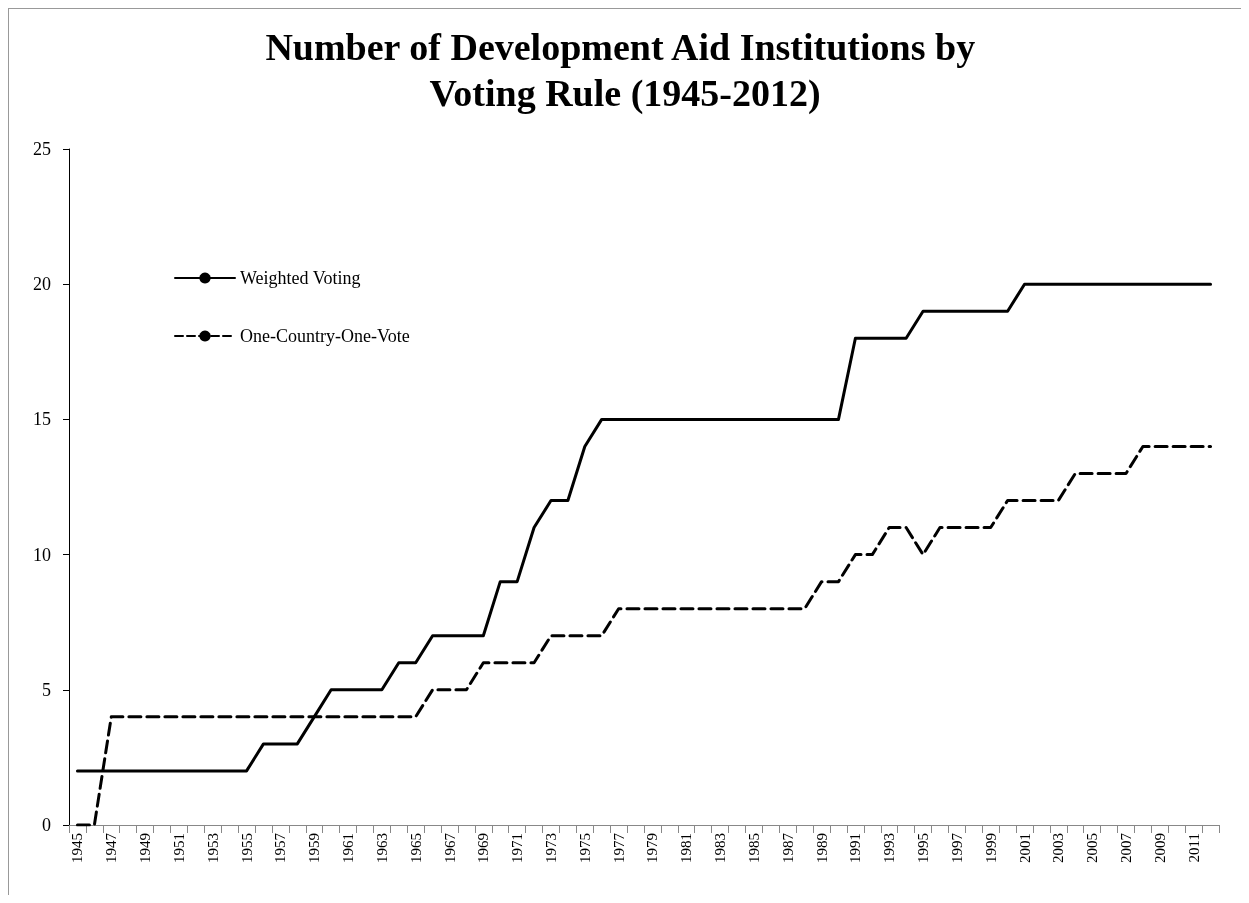 This screenshot has height=903, width=1249. Describe the element at coordinates (517, 848) in the screenshot. I see `x-tick-label: 1971` at that location.